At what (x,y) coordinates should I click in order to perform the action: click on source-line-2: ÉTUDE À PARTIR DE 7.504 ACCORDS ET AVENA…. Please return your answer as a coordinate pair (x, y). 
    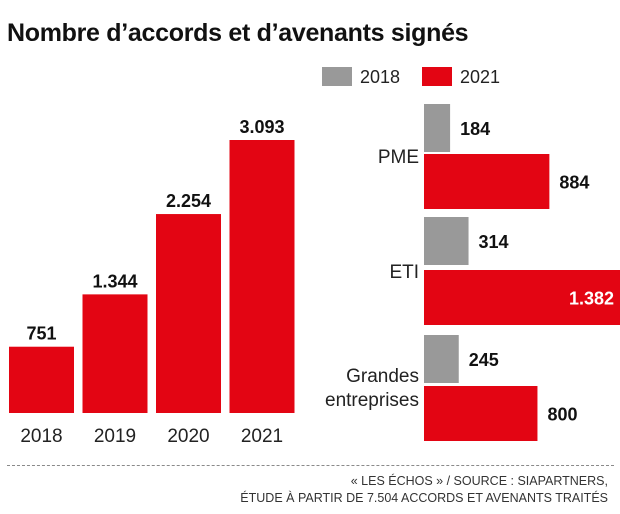
    Looking at the image, I should click on (424, 498).